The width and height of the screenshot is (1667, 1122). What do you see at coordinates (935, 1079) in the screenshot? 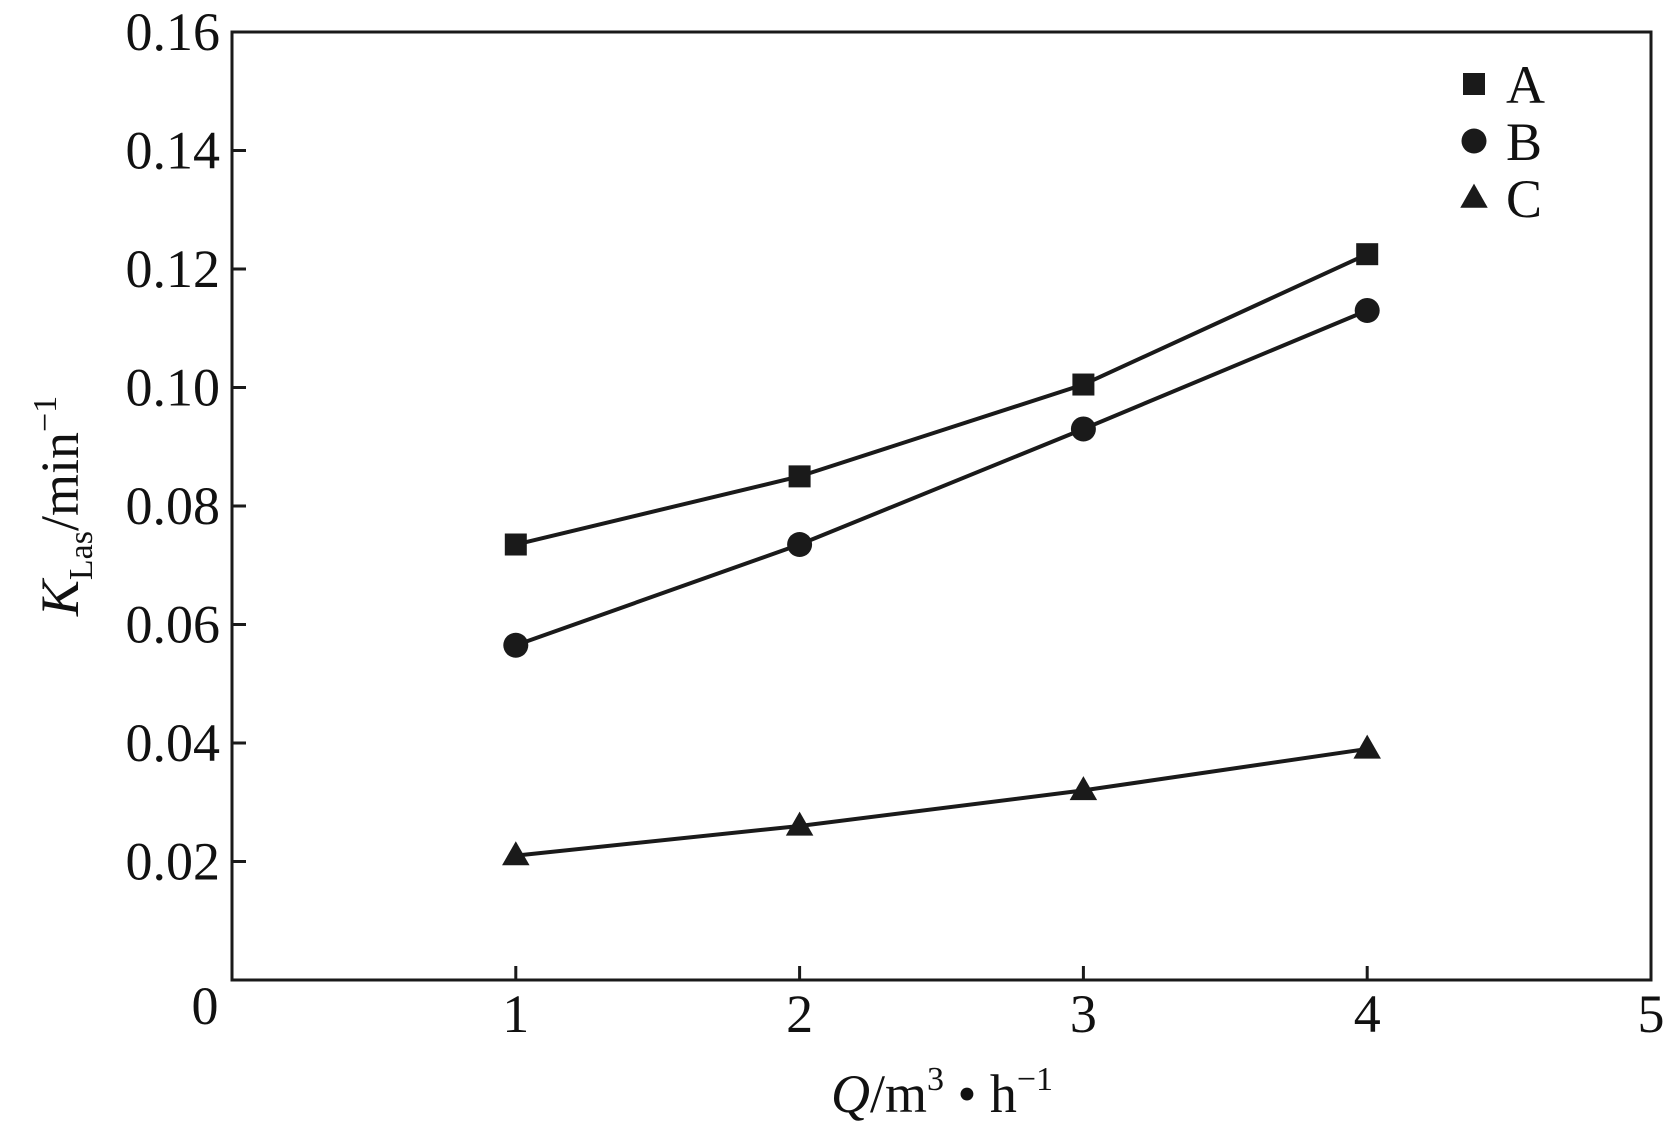
I see `x-axis-sup1: 3` at bounding box center [935, 1079].